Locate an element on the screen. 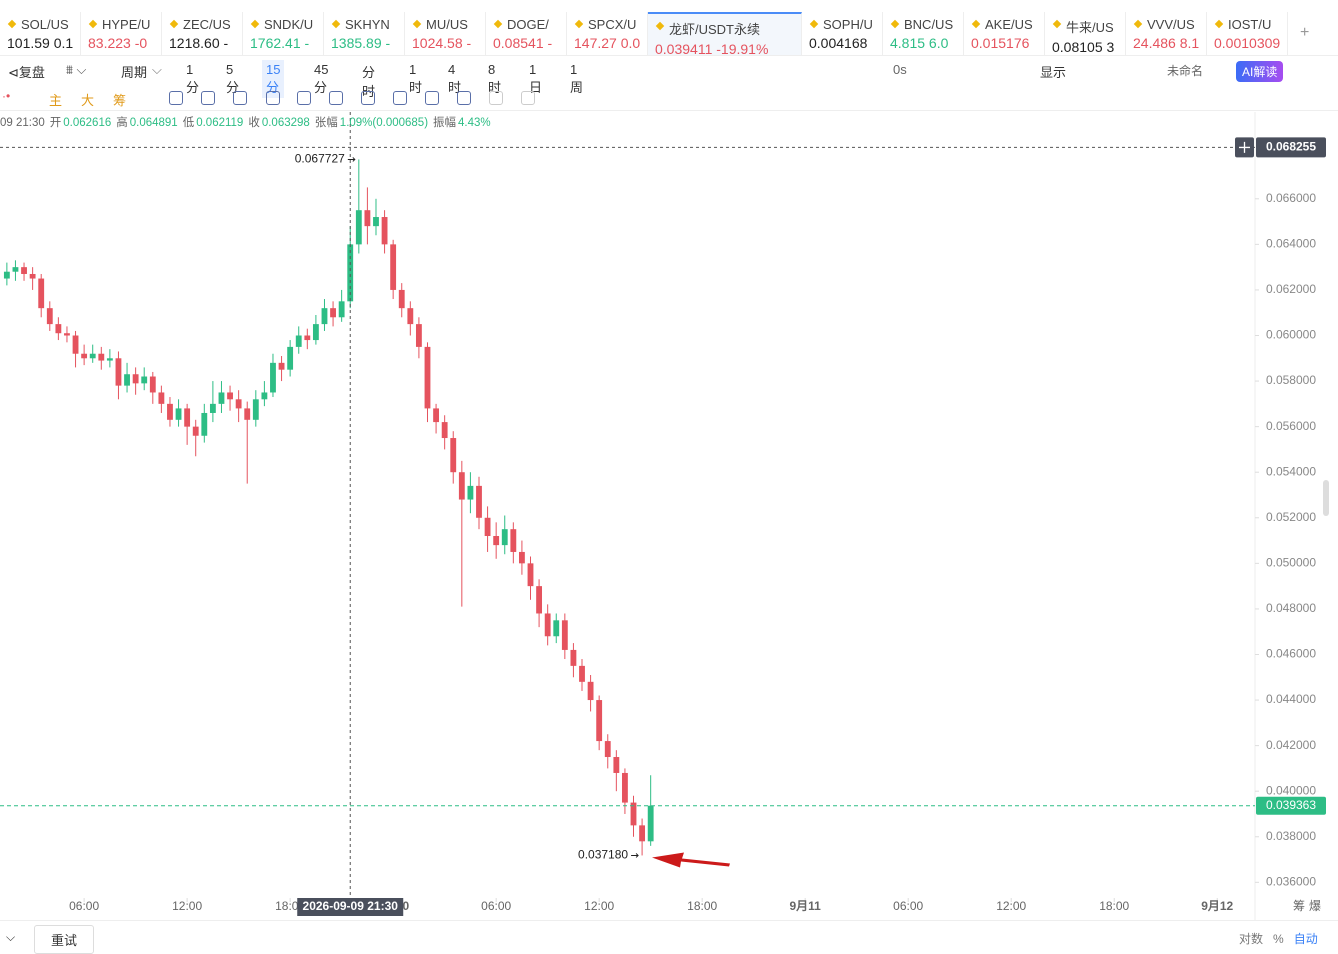 The height and width of the screenshot is (954, 1338). ticker-tab: SNDK/U 1762.41 - is located at coordinates (283, 33).